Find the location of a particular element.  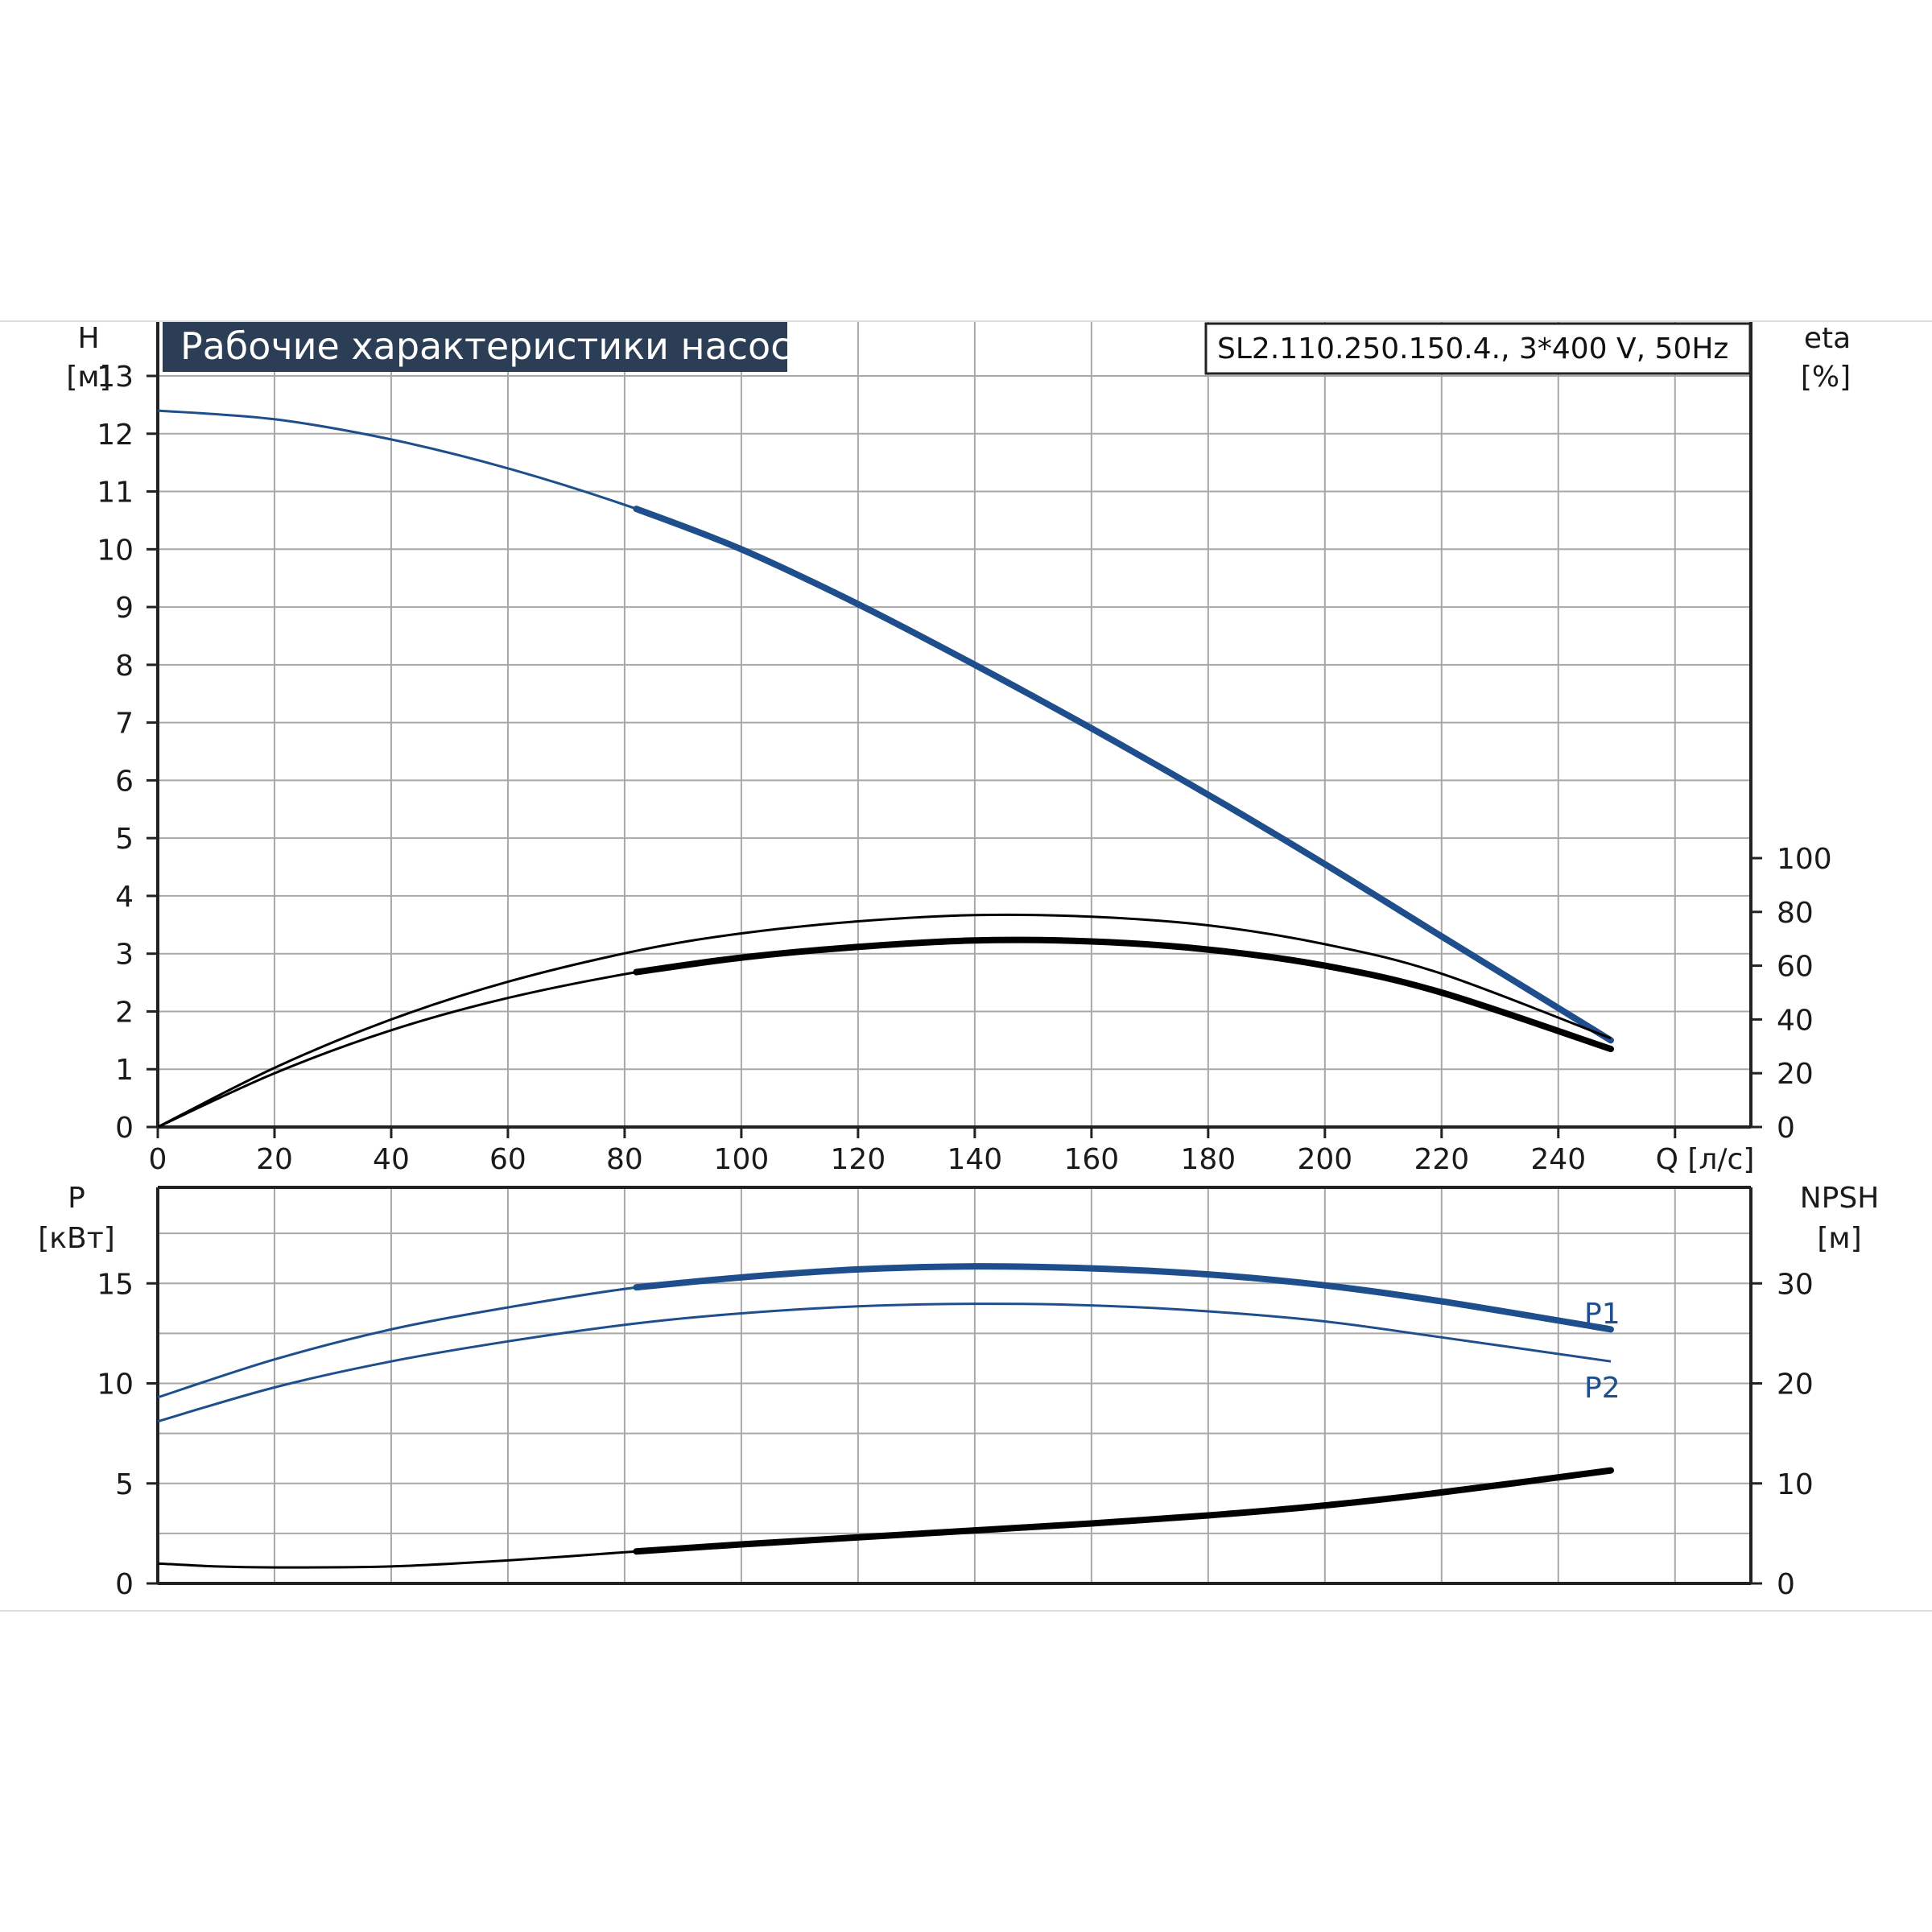

top-rule is located at coordinates (966, 321).